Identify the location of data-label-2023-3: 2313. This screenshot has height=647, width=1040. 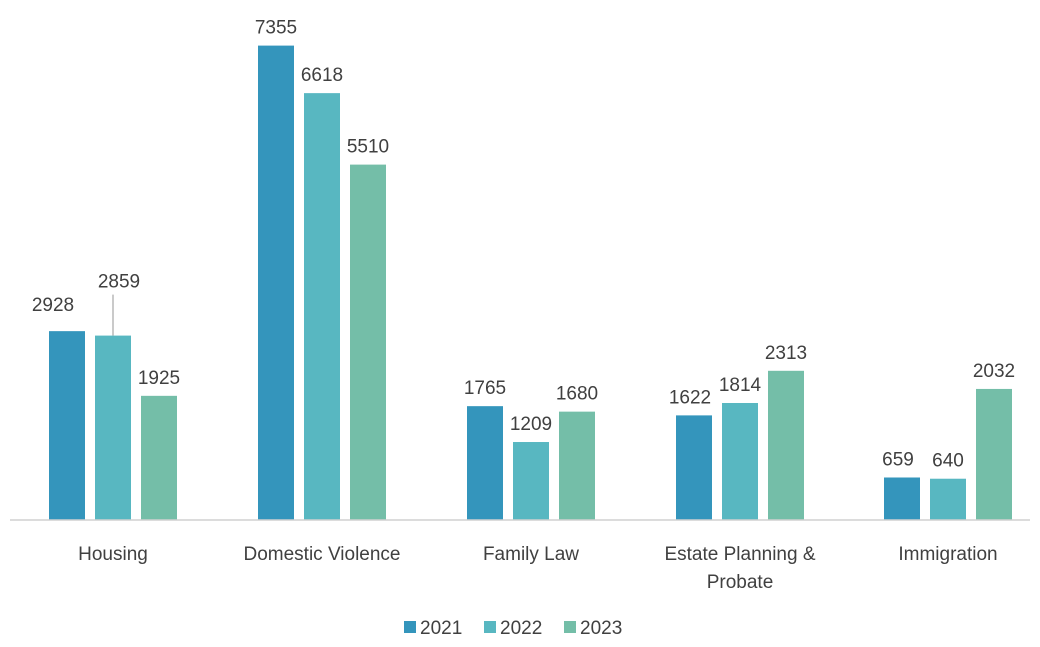
(786, 353).